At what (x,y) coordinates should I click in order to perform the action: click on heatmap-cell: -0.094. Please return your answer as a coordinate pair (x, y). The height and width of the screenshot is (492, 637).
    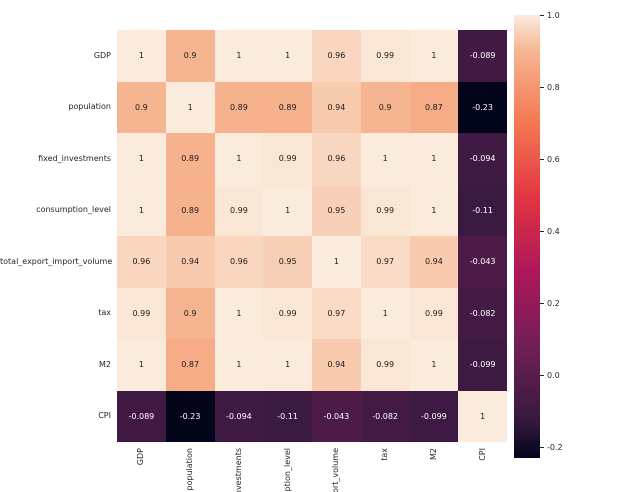
    Looking at the image, I should click on (482, 159).